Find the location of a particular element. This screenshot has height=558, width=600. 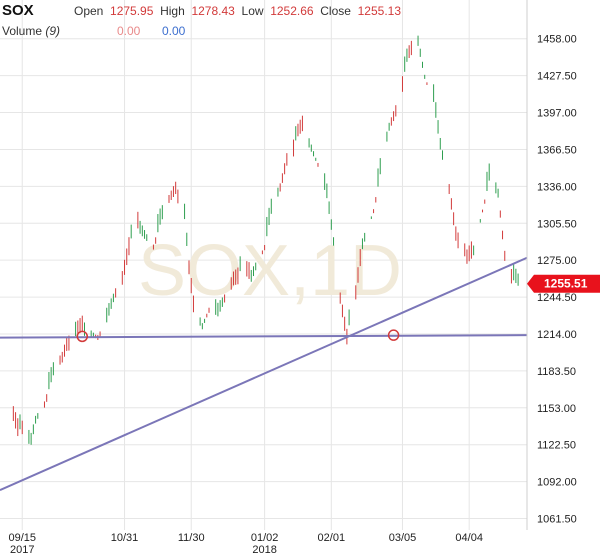

last-price-label: 1255.51 is located at coordinates (563, 283).